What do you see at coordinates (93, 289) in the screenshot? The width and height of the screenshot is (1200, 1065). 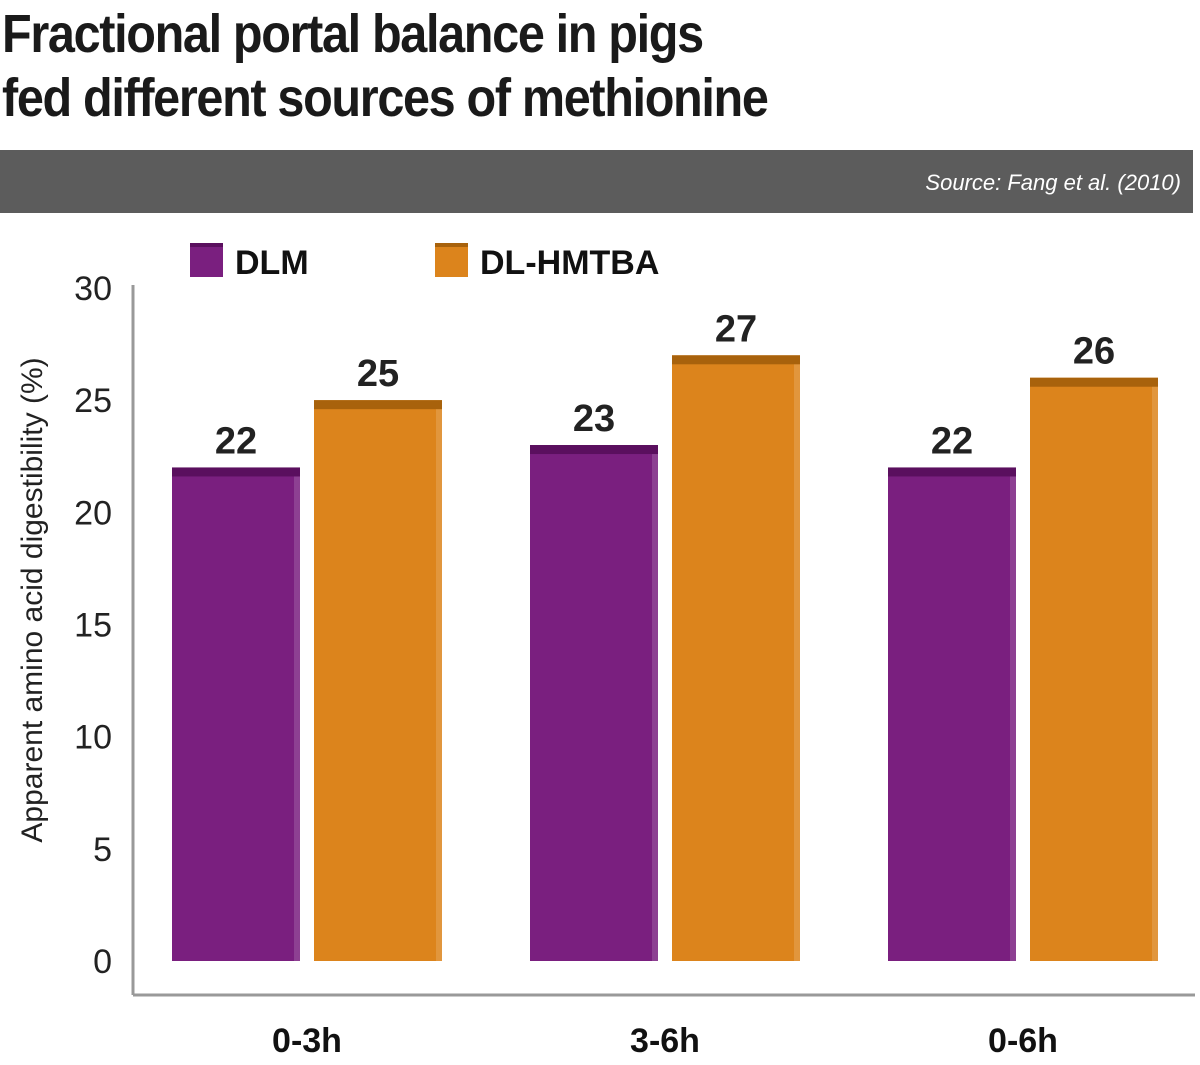 I see `y-tick-label: 30` at bounding box center [93, 289].